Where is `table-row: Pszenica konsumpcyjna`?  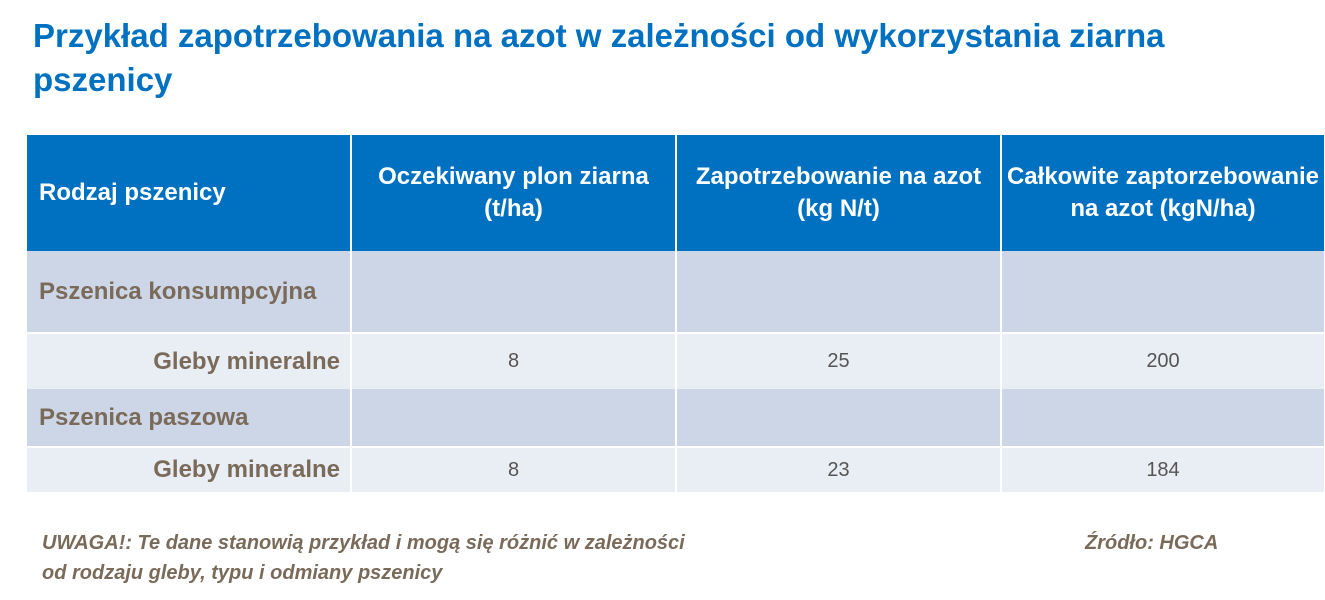
table-row: Pszenica konsumpcyjna is located at coordinates (675, 292).